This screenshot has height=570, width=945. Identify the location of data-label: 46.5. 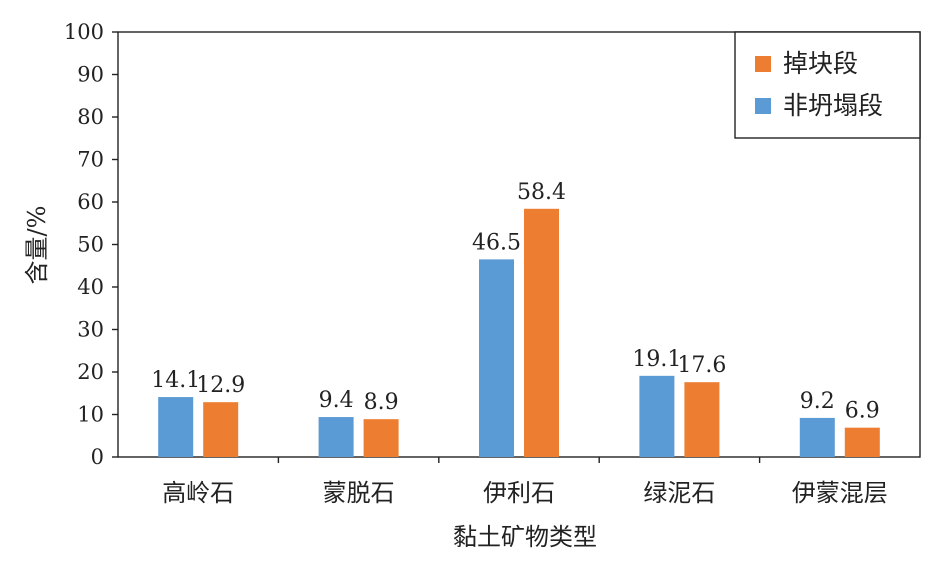
(496, 242).